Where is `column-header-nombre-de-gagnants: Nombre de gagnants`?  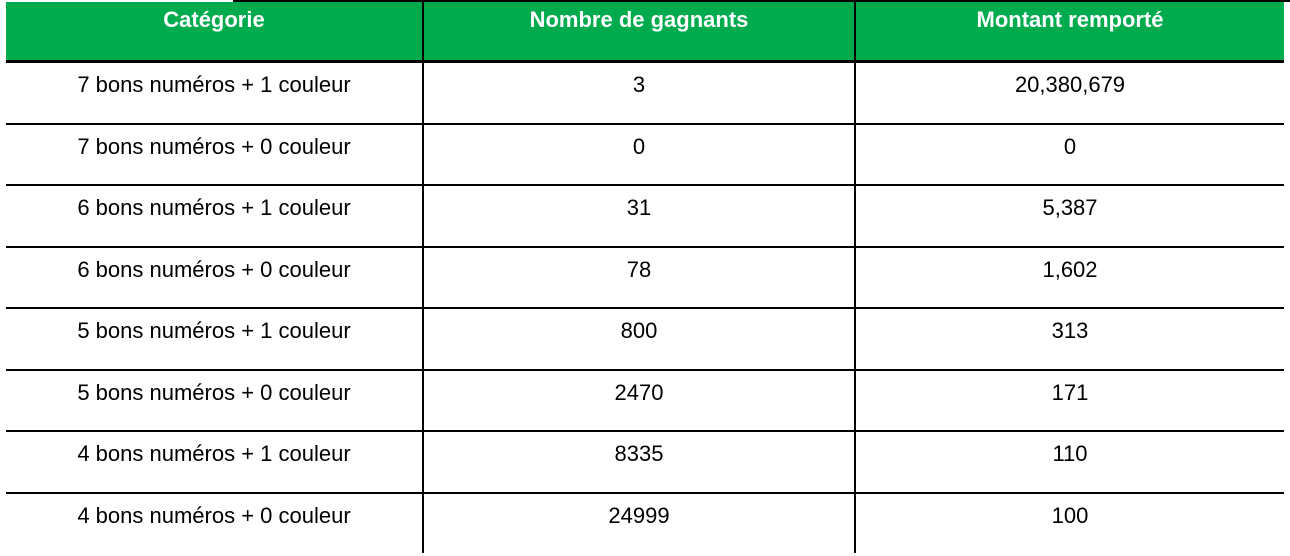 column-header-nombre-de-gagnants: Nombre de gagnants is located at coordinates (638, 32).